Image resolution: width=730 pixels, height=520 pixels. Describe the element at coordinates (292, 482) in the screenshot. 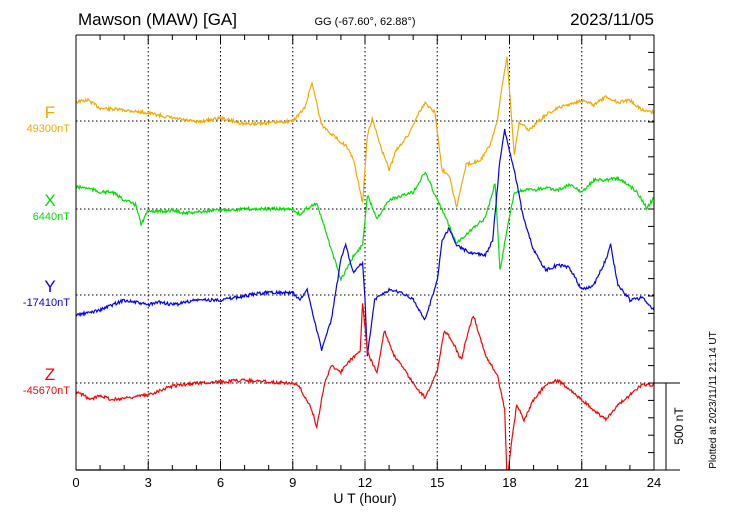

I see `x-tick-label: 9` at that location.